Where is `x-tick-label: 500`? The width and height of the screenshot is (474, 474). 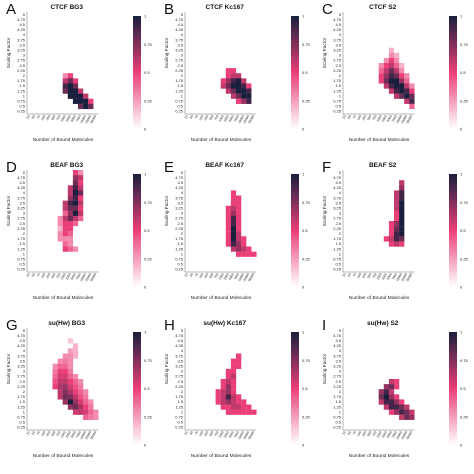
x-tick-label: 500 is located at coordinates (211, 275).